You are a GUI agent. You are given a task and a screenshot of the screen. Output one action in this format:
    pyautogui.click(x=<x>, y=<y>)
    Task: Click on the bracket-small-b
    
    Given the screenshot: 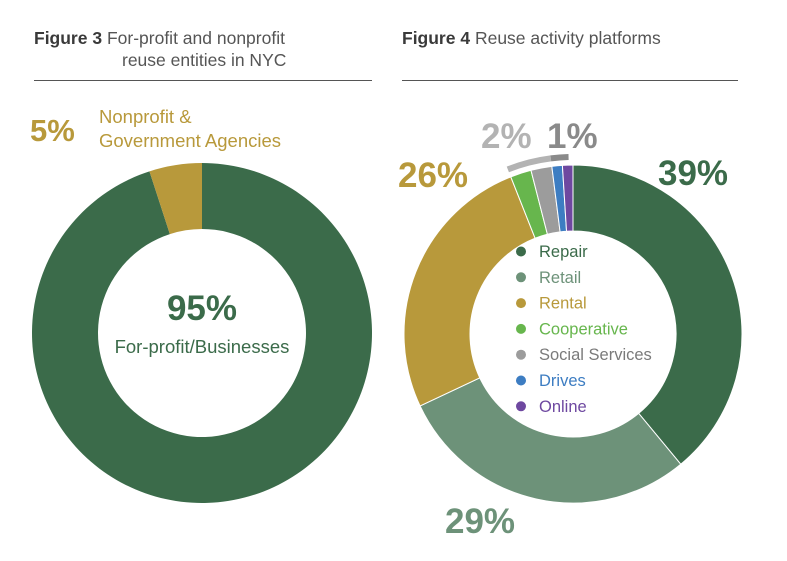 What is the action you would take?
    pyautogui.click(x=559, y=158)
    